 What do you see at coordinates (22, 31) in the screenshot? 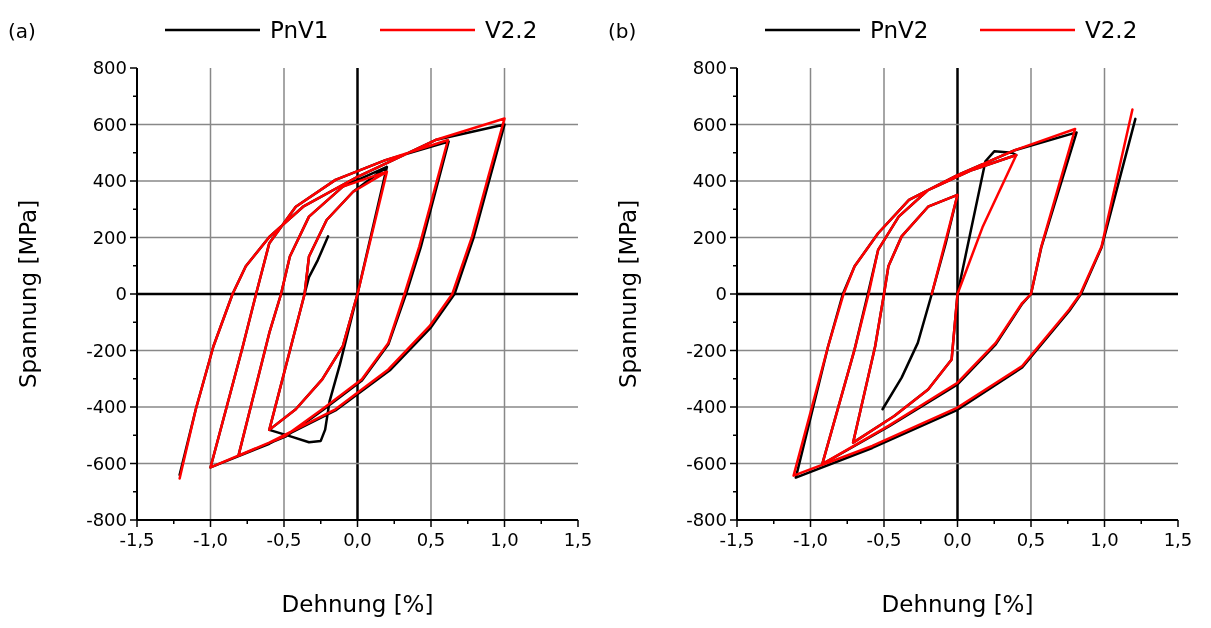
I see `chart-title: (a)` at bounding box center [22, 31].